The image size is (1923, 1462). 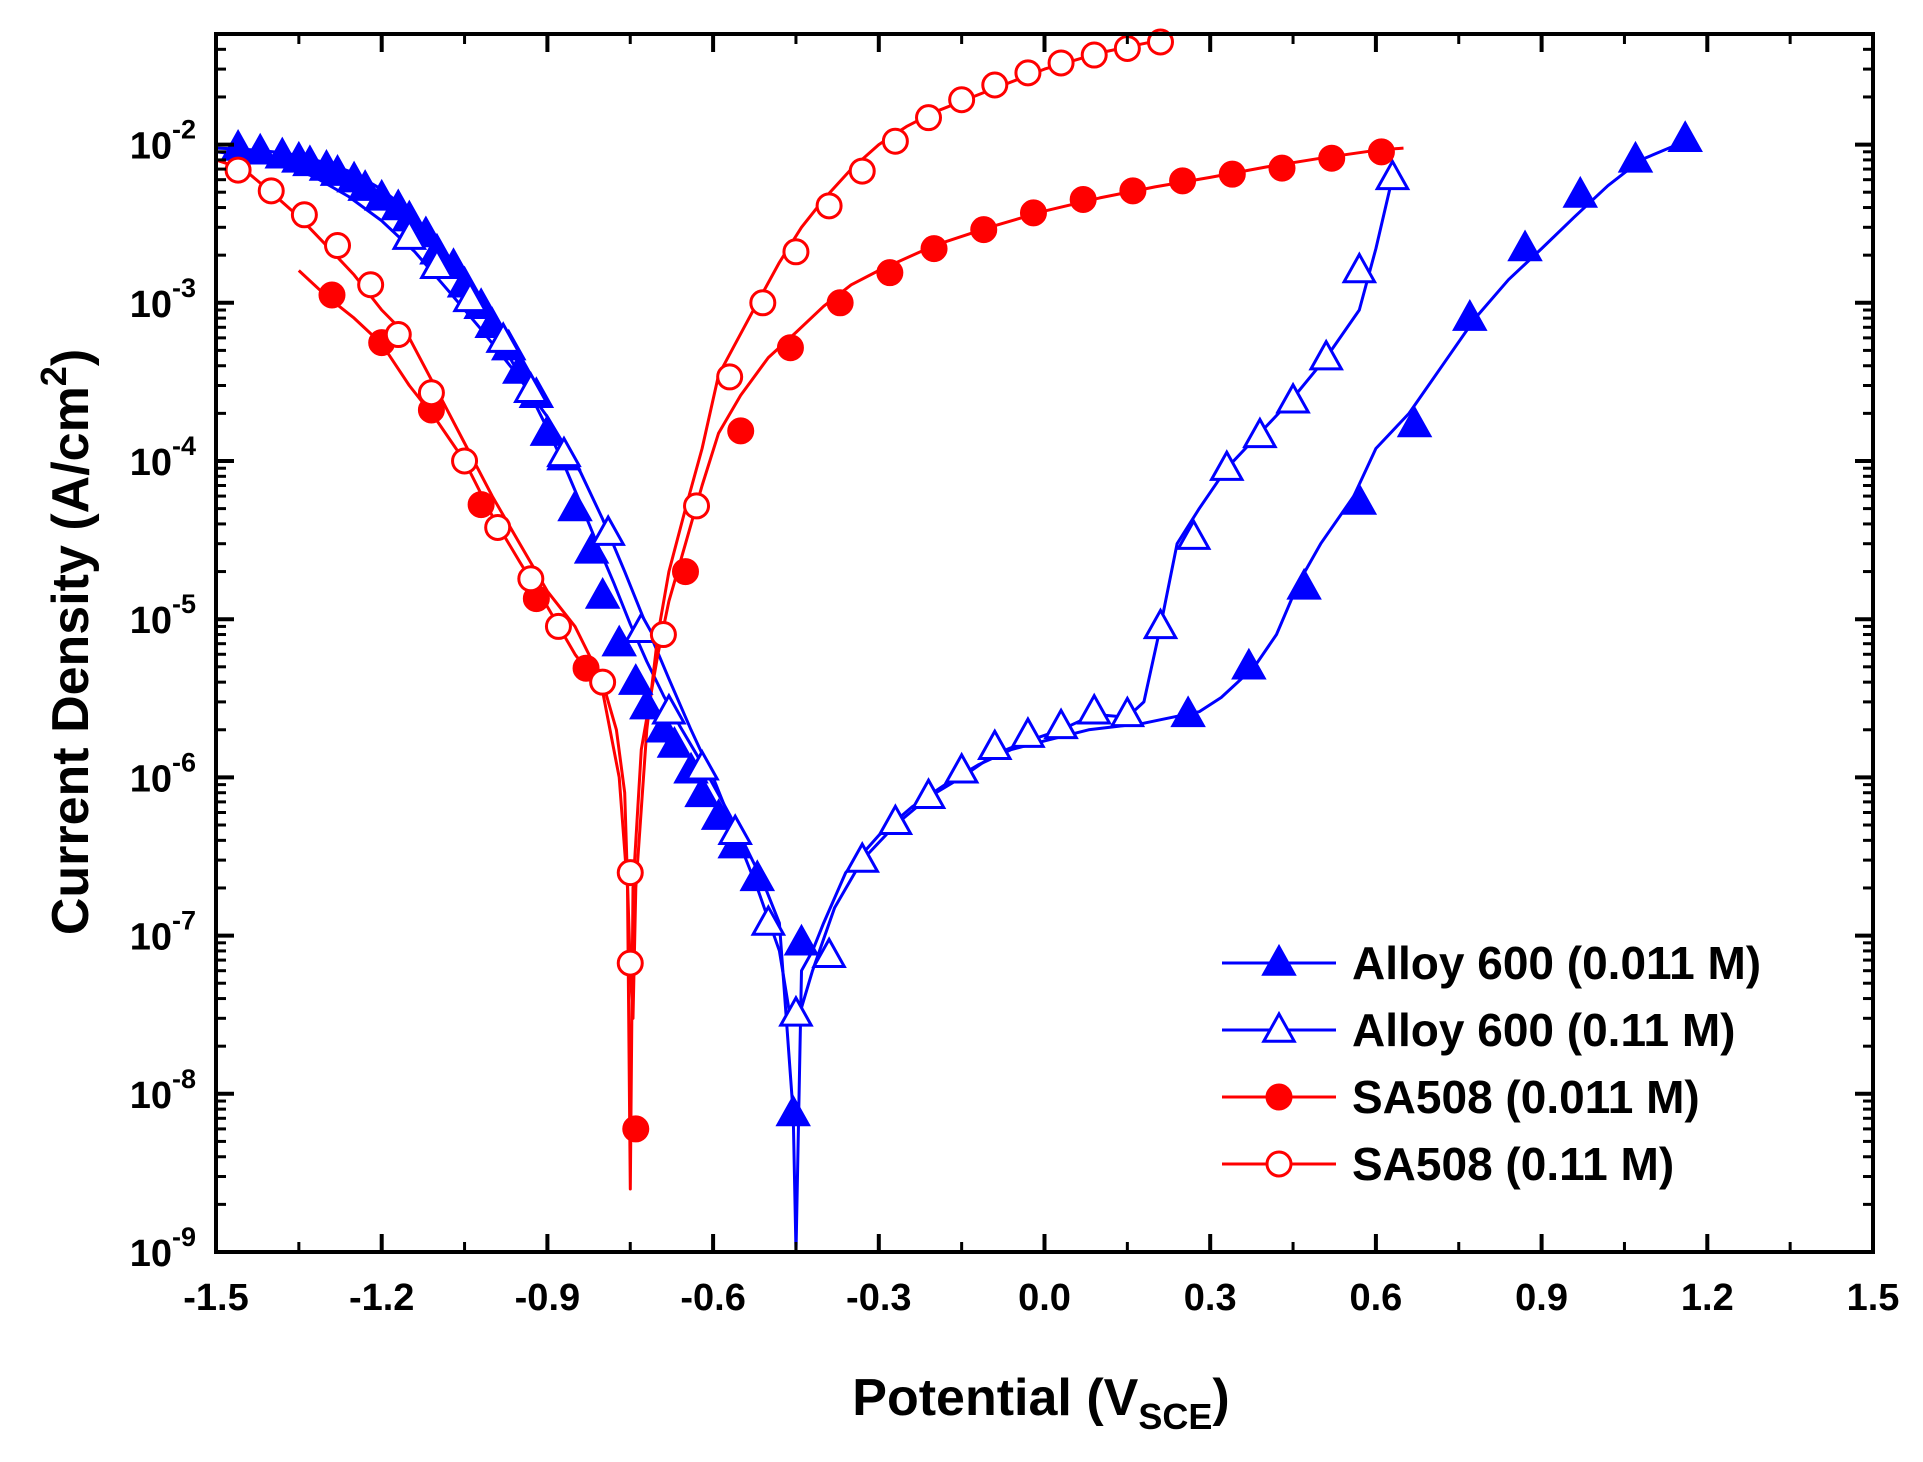 What do you see at coordinates (1040, 1403) in the screenshot?
I see `x-axis-title: Potential (VSCE)` at bounding box center [1040, 1403].